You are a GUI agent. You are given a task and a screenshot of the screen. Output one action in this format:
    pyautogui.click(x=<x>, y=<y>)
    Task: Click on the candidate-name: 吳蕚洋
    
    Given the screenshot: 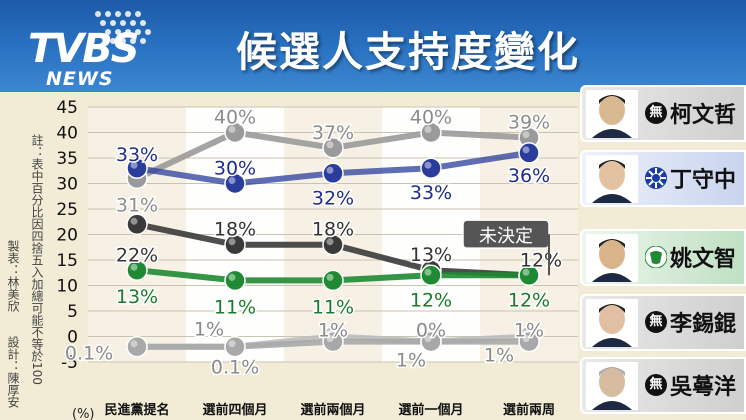 What is the action you would take?
    pyautogui.click(x=703, y=387)
    